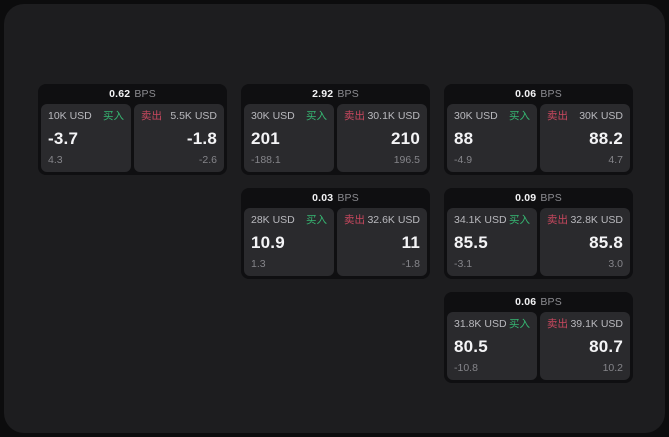 Image resolution: width=669 pixels, height=437 pixels. Describe the element at coordinates (612, 368) in the screenshot. I see `sell-delta: 10.2` at that location.